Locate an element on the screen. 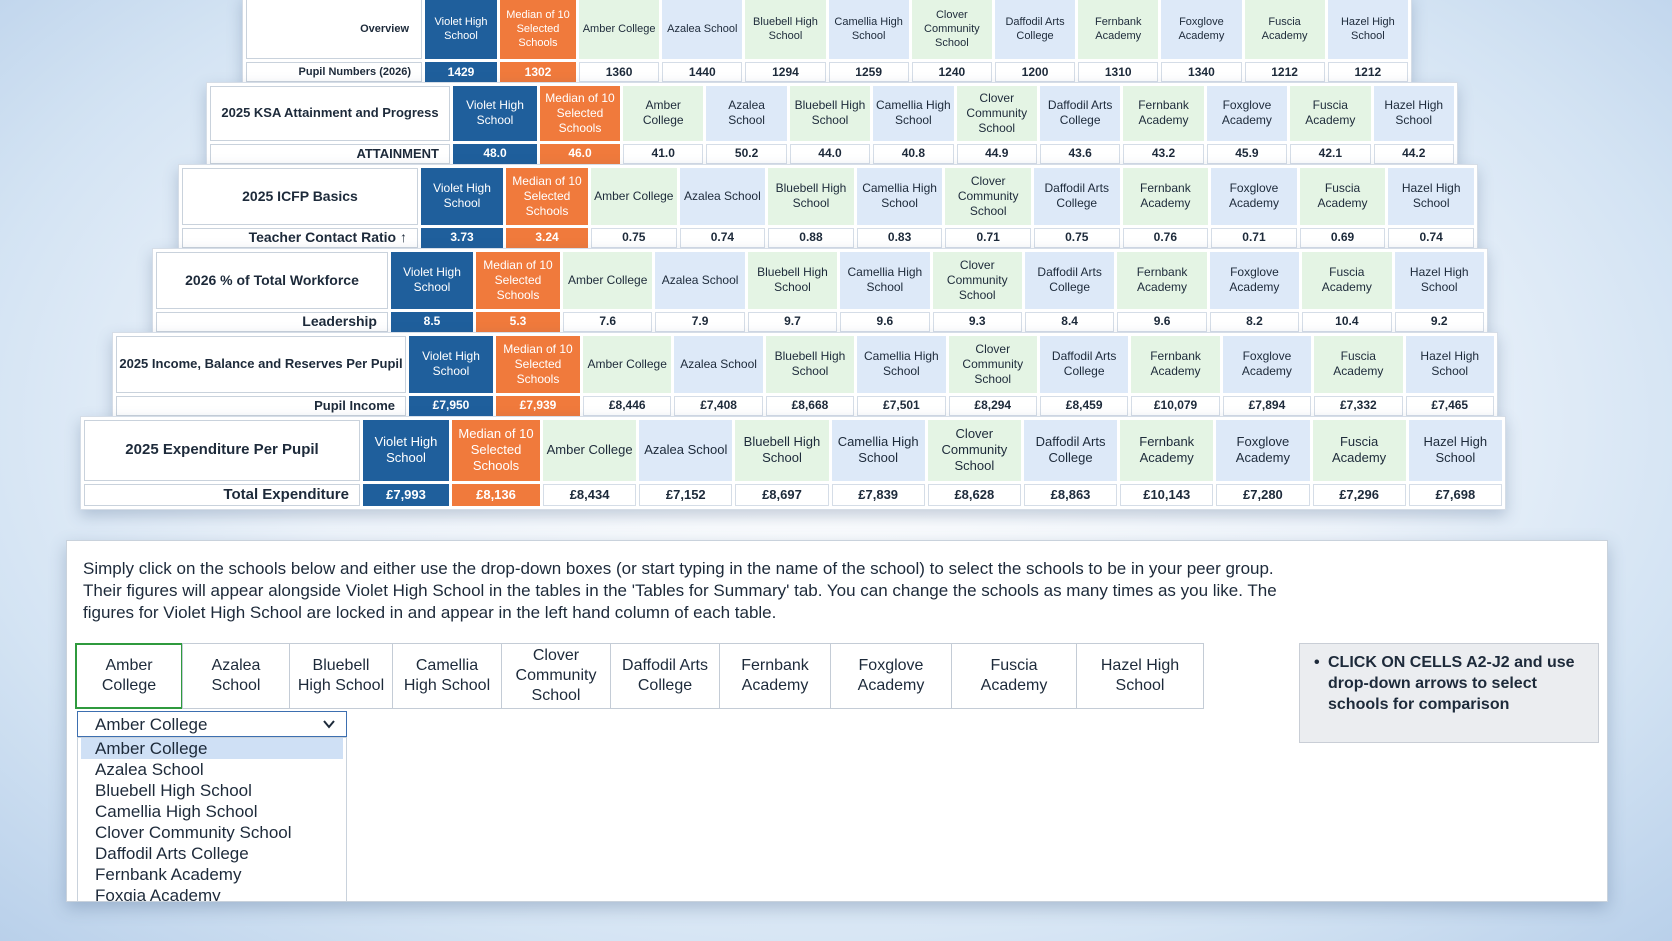 The width and height of the screenshot is (1672, 941). school-value: 1240 is located at coordinates (951, 72).